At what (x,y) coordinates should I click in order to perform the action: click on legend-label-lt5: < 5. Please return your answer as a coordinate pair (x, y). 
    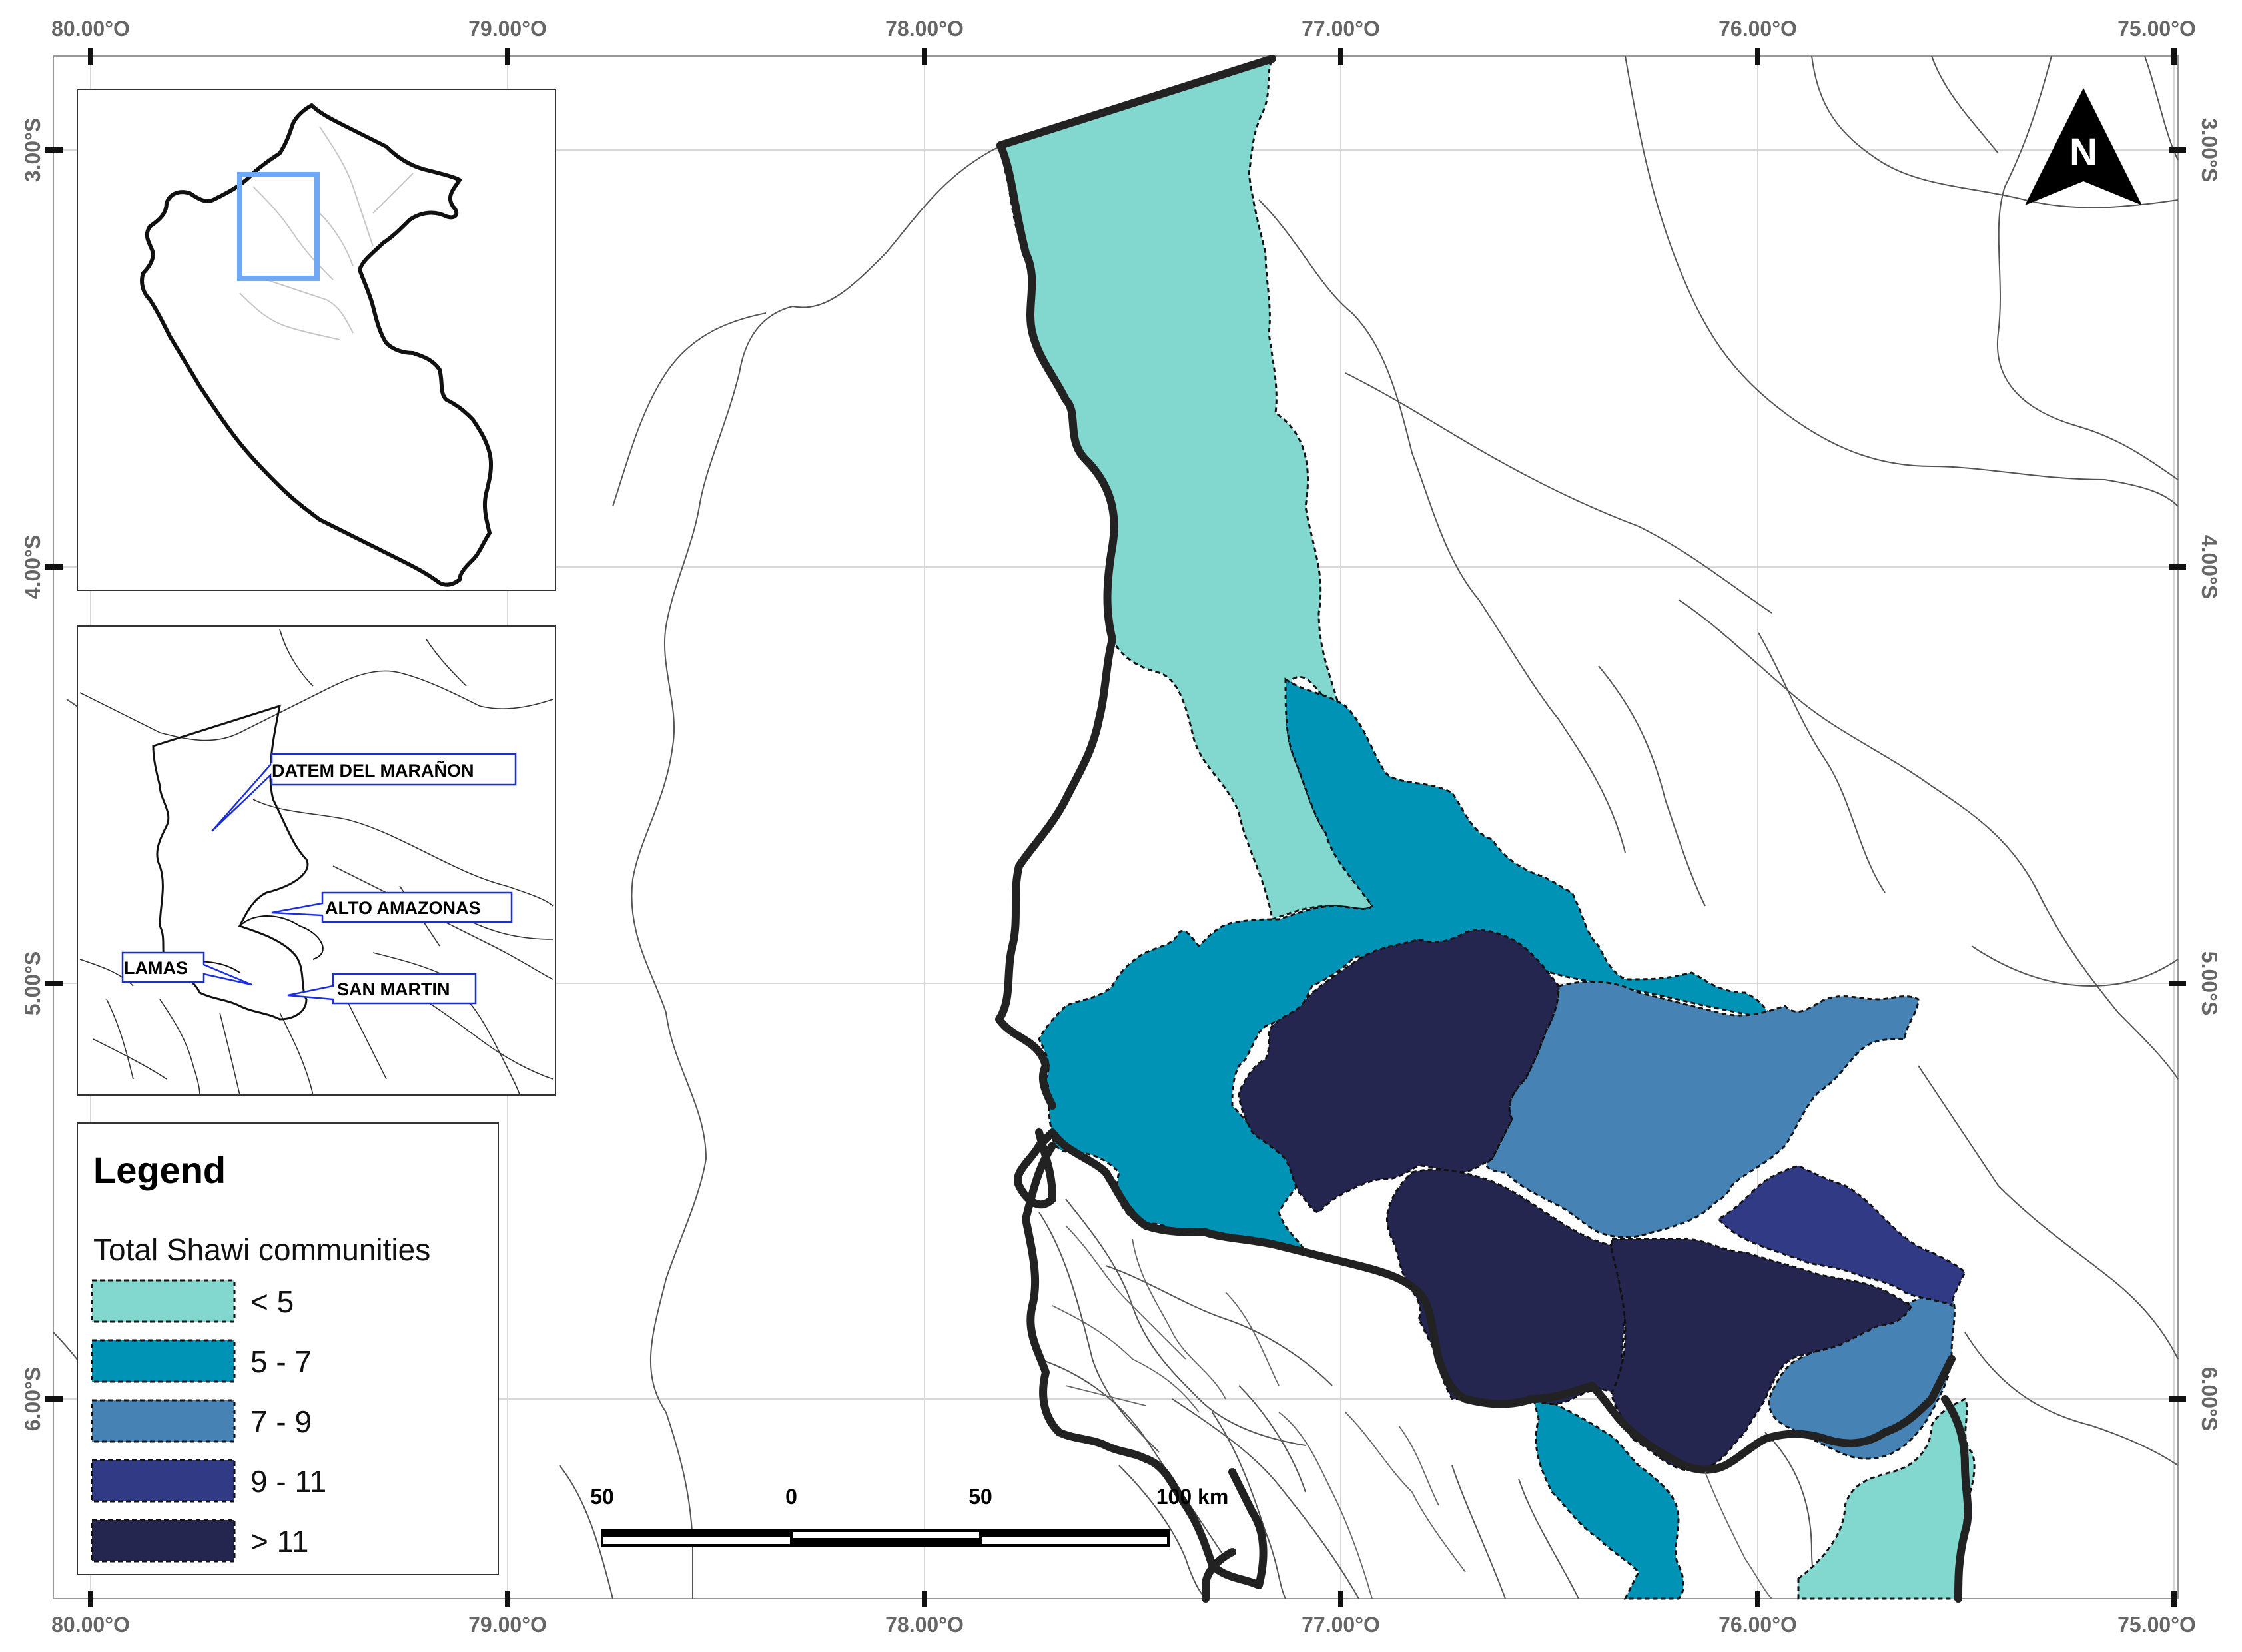
    Looking at the image, I should click on (272, 1301).